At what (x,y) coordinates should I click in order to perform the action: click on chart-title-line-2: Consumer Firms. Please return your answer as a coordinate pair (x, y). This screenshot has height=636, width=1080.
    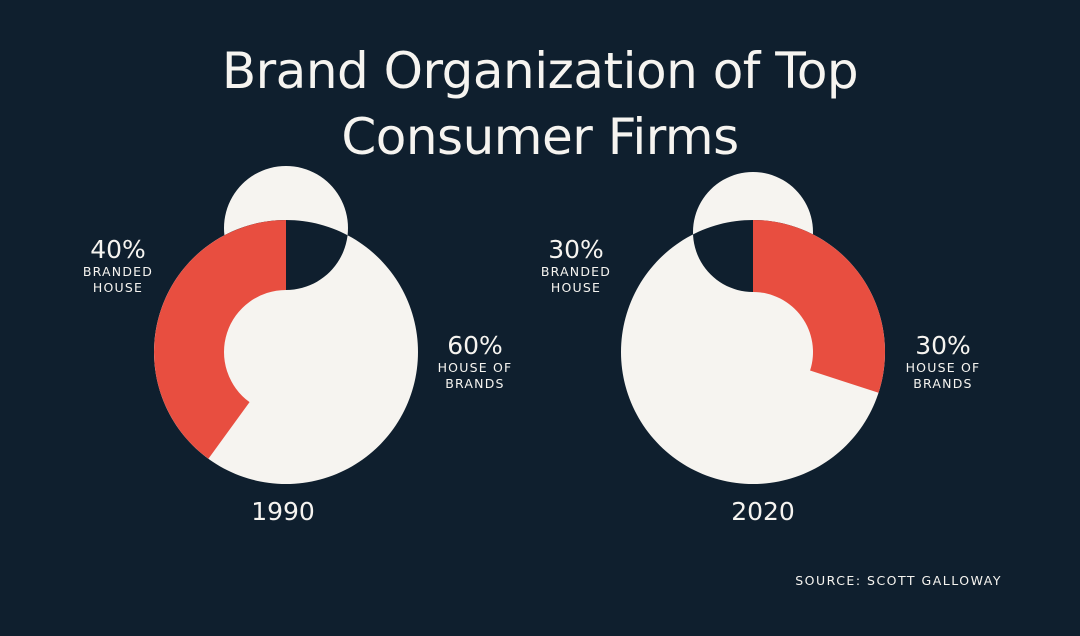
    Looking at the image, I should click on (540, 137).